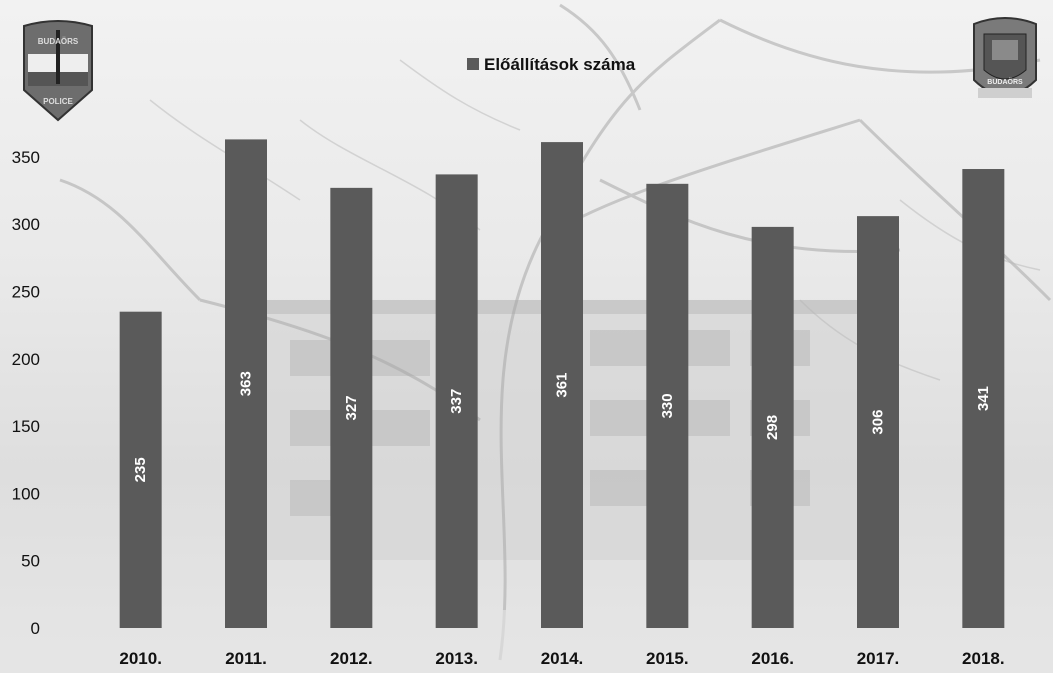  What do you see at coordinates (26, 359) in the screenshot?
I see `y-tick-label: 200` at bounding box center [26, 359].